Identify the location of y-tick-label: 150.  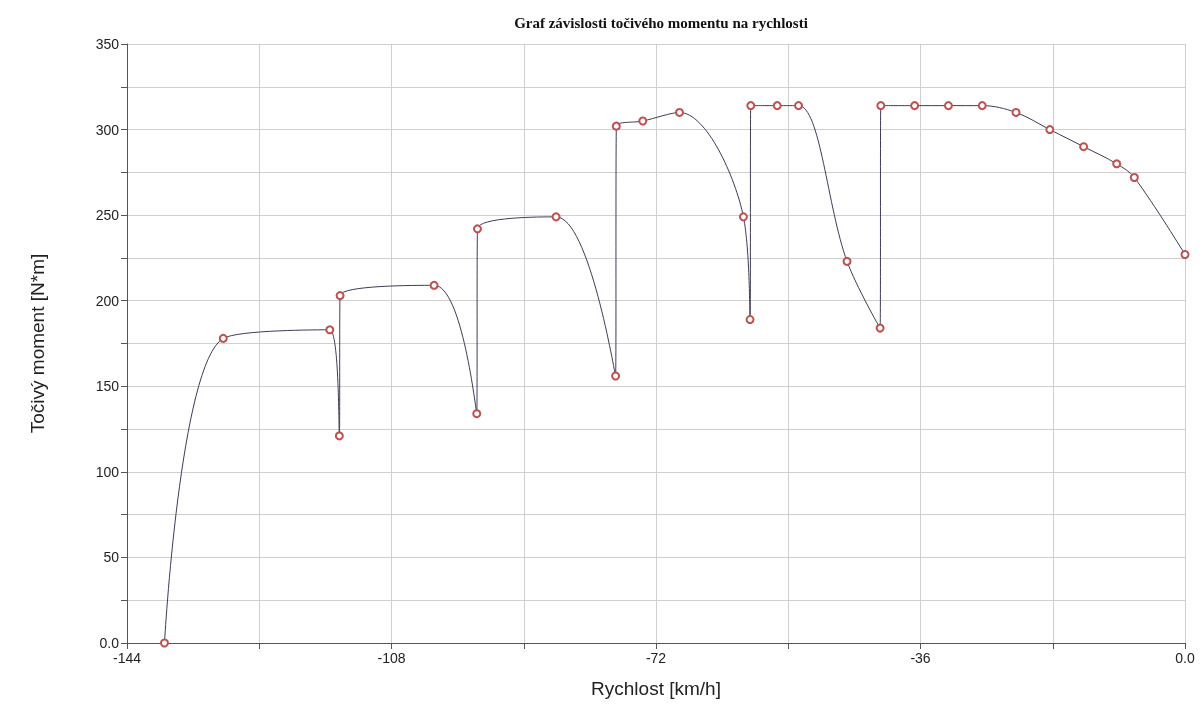
(107, 386).